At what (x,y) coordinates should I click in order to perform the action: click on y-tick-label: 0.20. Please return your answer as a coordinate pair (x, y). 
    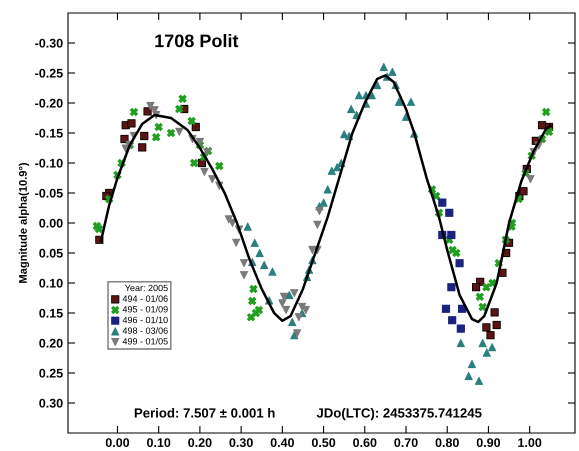
    Looking at the image, I should click on (51, 343).